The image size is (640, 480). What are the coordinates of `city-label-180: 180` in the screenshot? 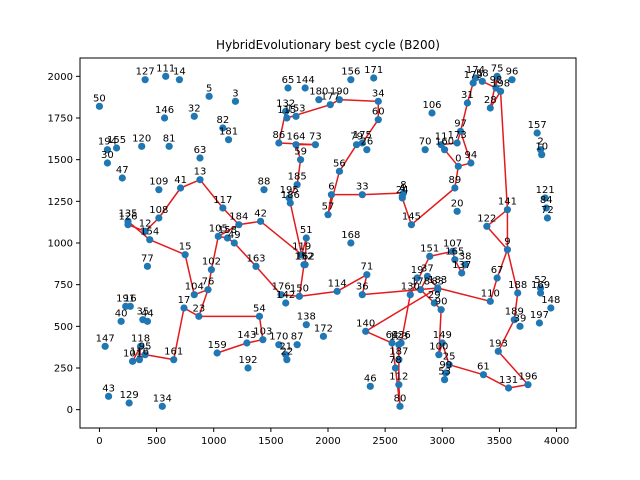 It's located at (318, 92).